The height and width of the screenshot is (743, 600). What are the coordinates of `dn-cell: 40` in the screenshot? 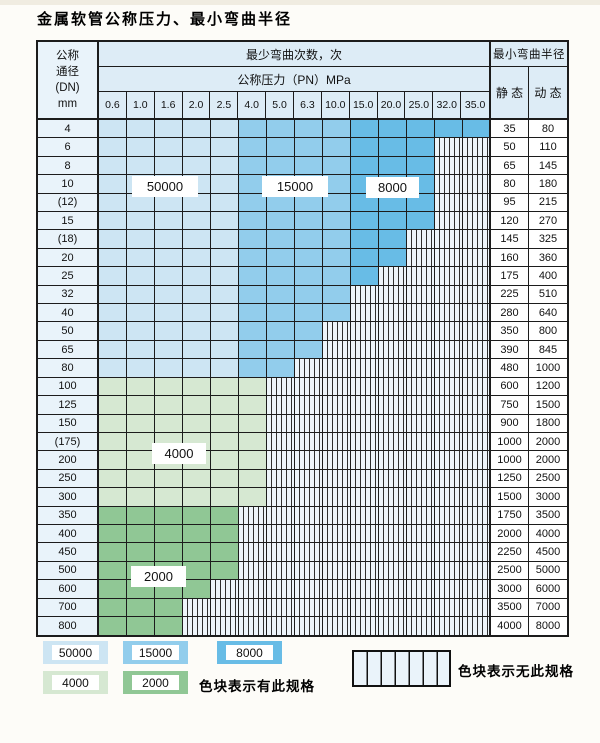 It's located at (68, 313).